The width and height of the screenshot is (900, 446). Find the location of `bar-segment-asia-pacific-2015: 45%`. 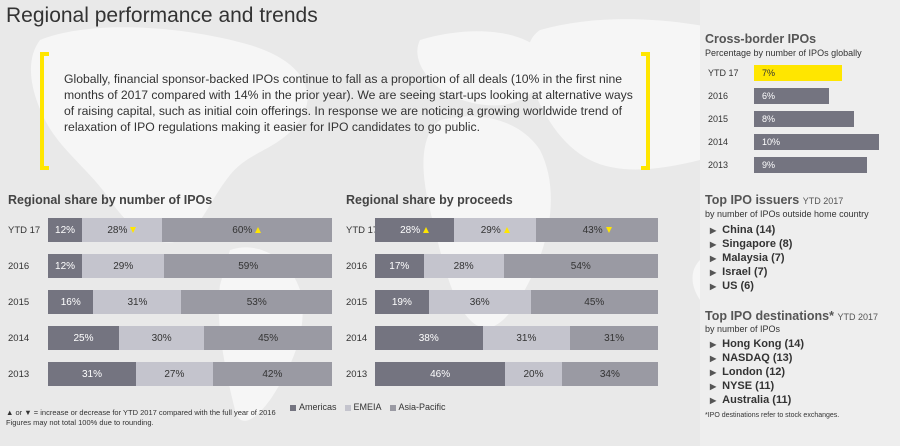

bar-segment-asia-pacific-2015: 45% is located at coordinates (594, 302).